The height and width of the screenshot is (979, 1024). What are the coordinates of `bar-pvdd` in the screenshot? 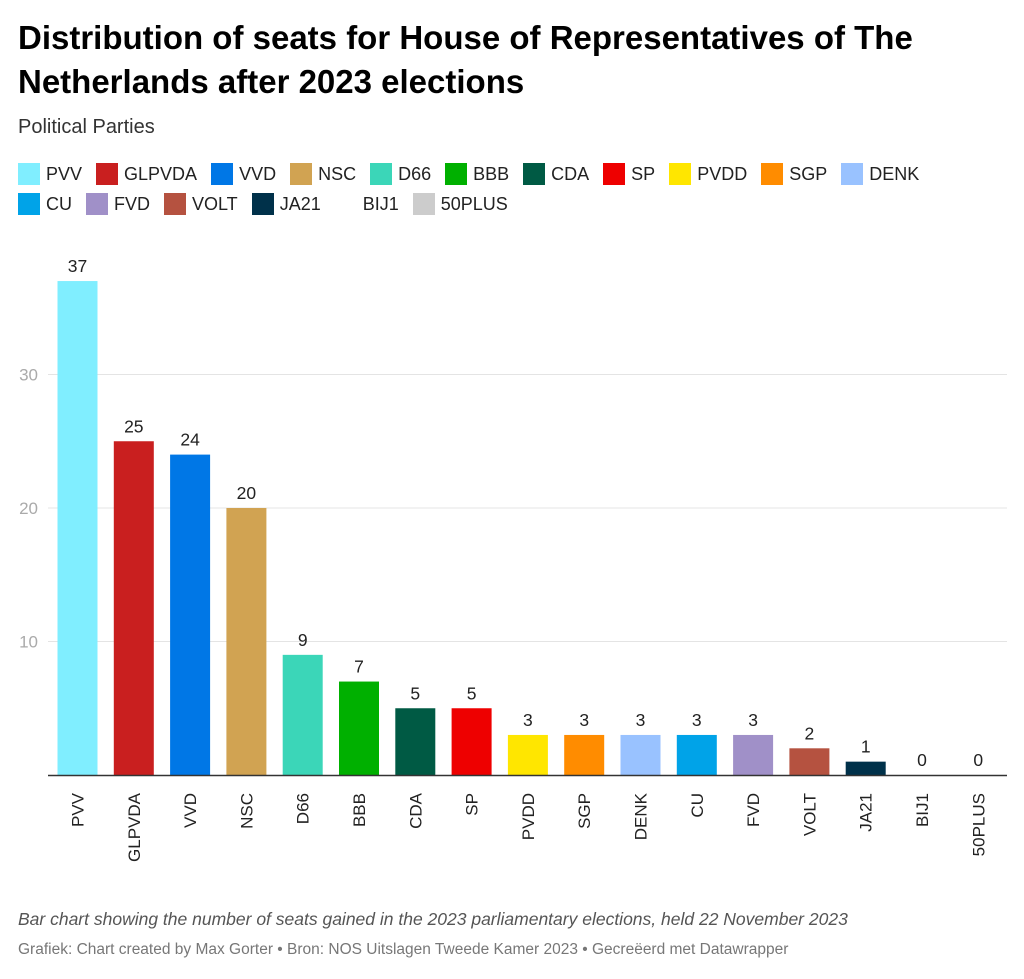 It's located at (527, 754).